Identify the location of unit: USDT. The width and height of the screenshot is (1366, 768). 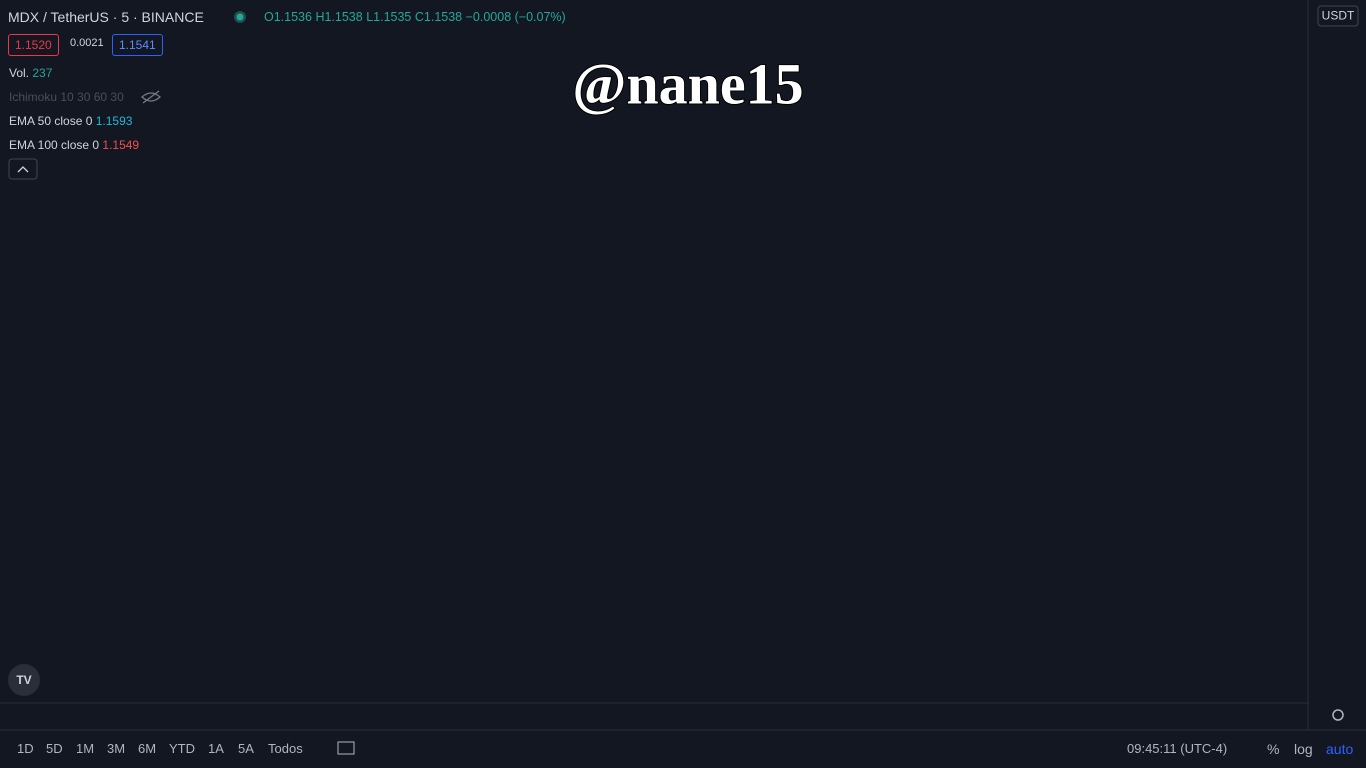
(1338, 16).